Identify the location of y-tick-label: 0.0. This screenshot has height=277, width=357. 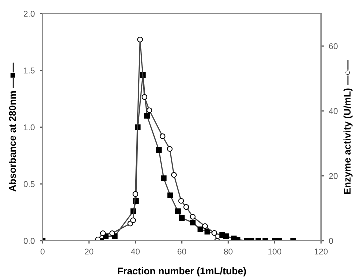
(29, 241).